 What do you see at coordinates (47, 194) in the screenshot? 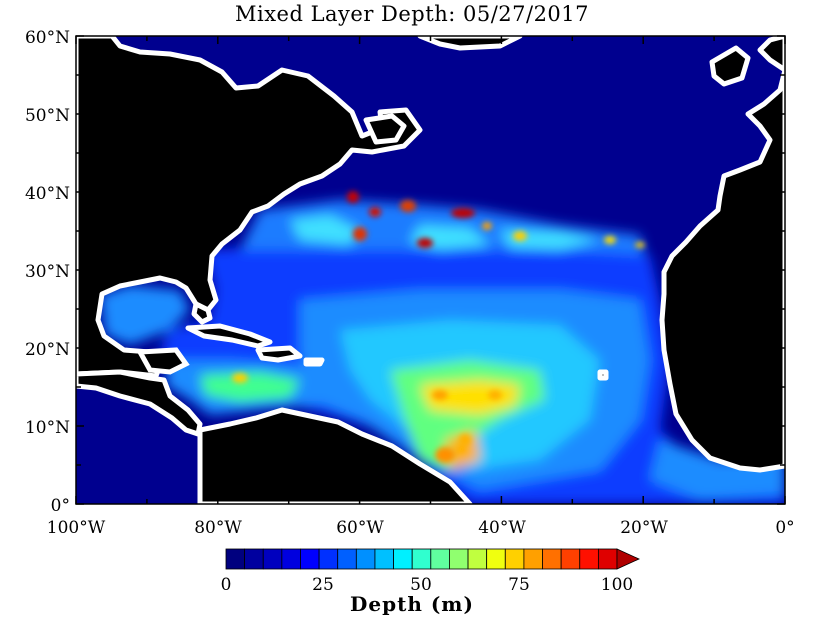
I see `lat-label: 40°N` at bounding box center [47, 194].